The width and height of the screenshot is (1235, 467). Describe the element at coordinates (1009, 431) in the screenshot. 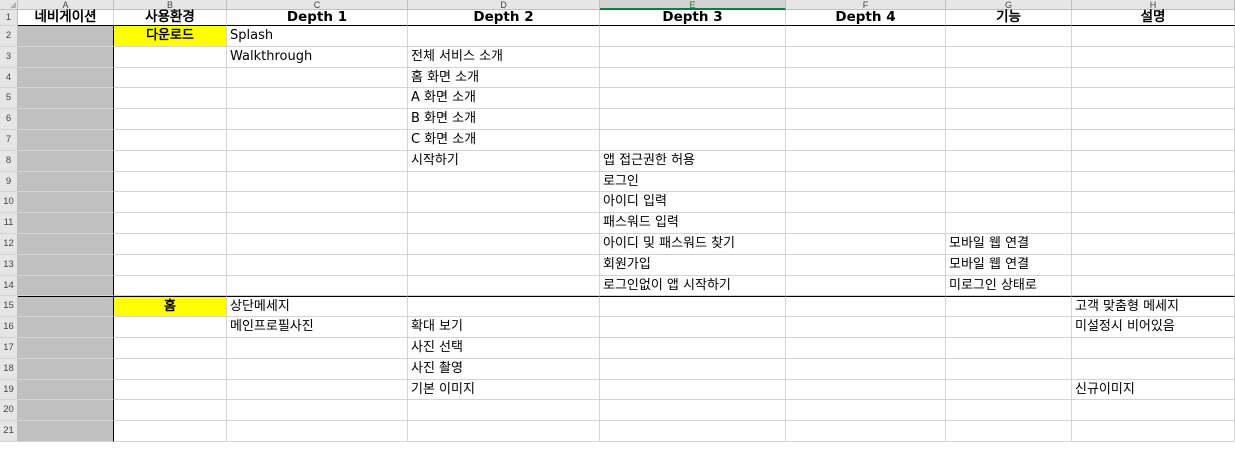

I see `cell-g21` at that location.